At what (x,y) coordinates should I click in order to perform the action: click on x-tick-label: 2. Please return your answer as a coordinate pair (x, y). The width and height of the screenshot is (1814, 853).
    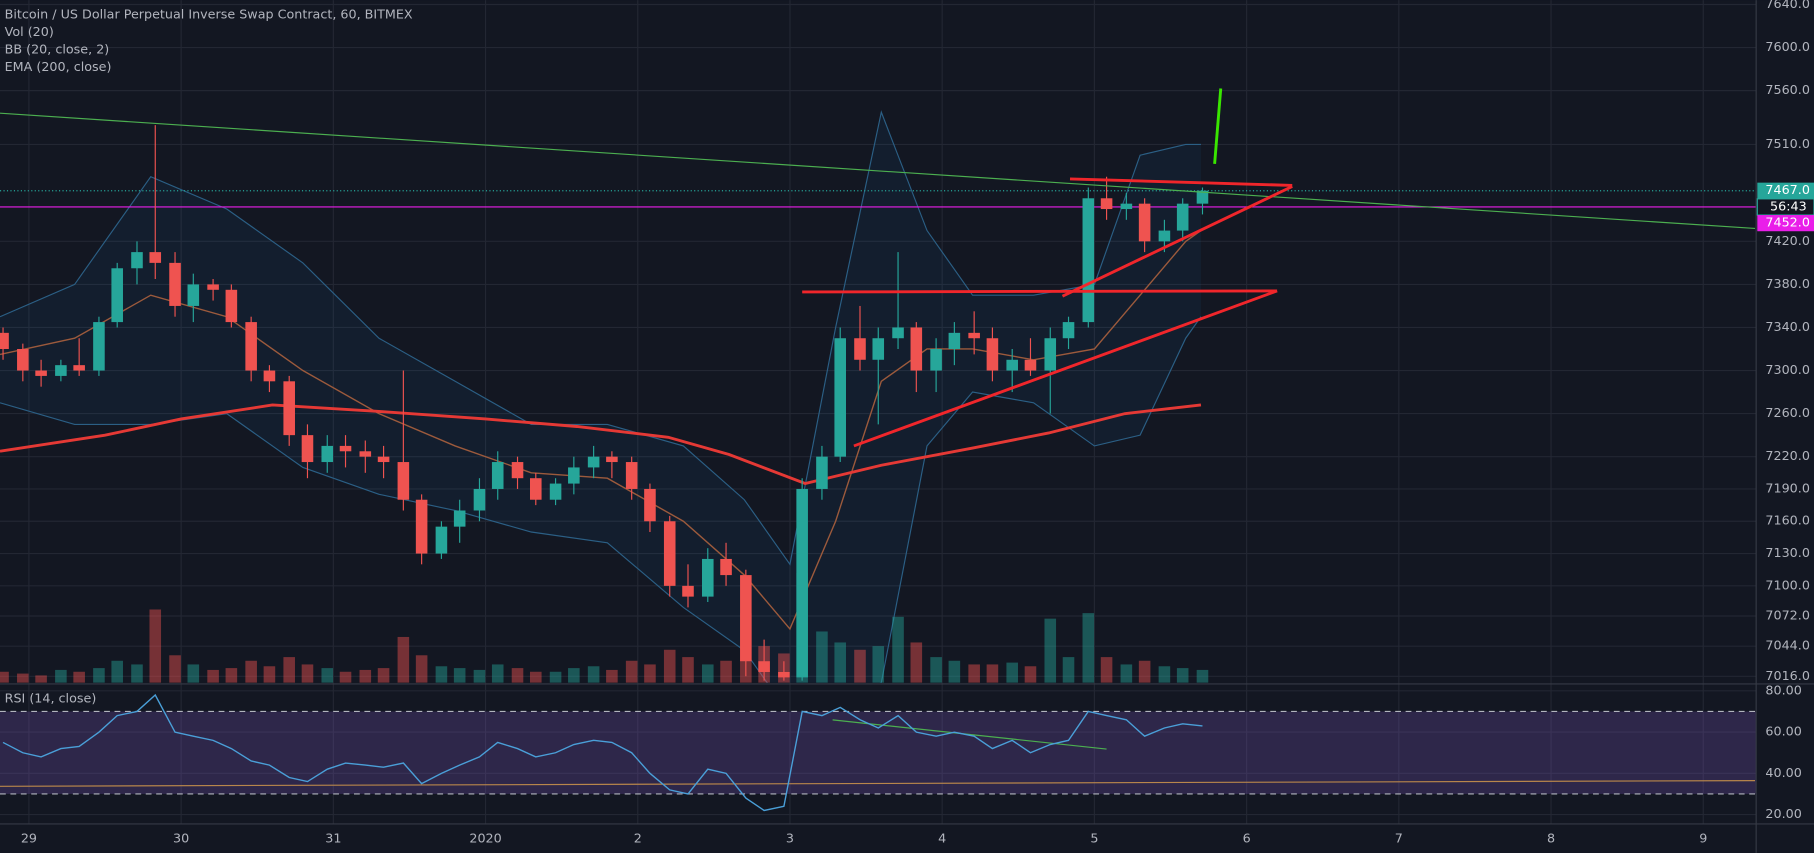
    Looking at the image, I should click on (638, 837).